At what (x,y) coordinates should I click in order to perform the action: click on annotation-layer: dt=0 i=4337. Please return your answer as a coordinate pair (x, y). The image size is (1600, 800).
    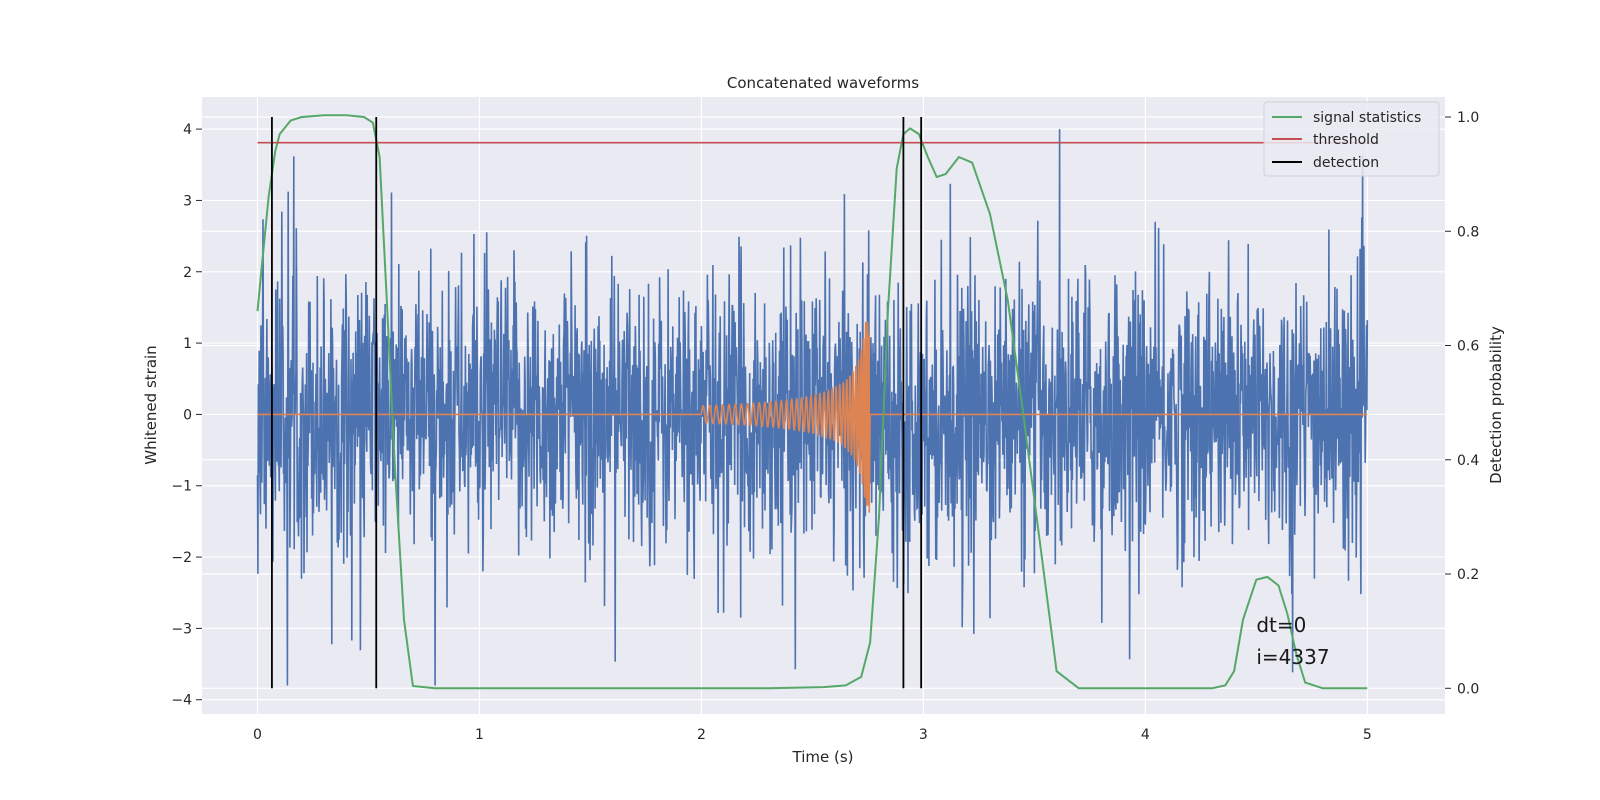
    Looking at the image, I should click on (1292, 641).